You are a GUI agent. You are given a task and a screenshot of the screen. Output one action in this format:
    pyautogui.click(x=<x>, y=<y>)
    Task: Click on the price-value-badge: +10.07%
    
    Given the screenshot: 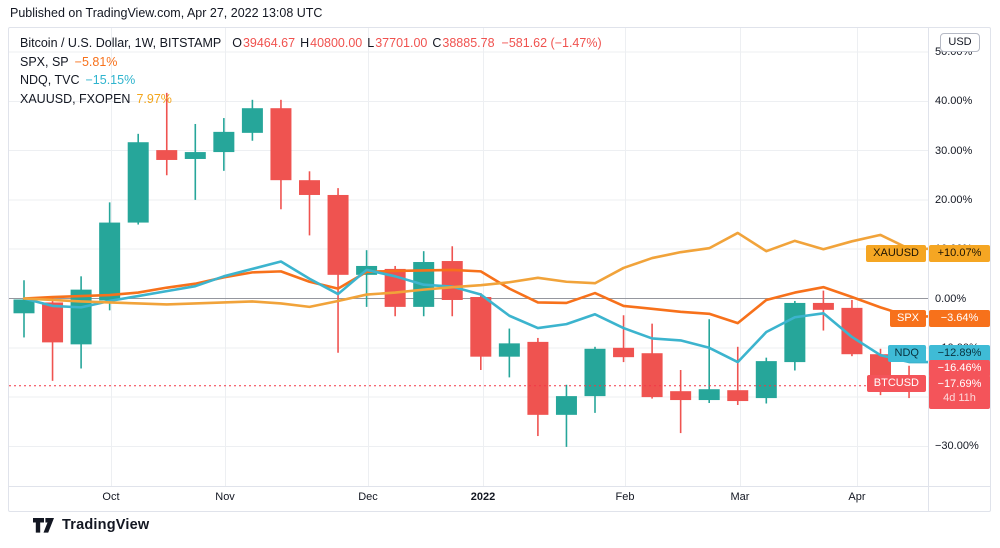 What is the action you would take?
    pyautogui.click(x=959, y=253)
    